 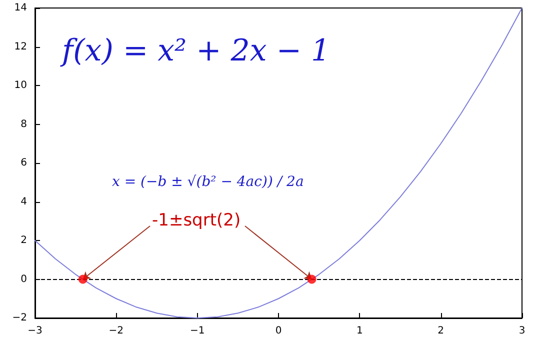 What do you see at coordinates (19, 318) in the screenshot?
I see `y-tick-label: −2` at bounding box center [19, 318].